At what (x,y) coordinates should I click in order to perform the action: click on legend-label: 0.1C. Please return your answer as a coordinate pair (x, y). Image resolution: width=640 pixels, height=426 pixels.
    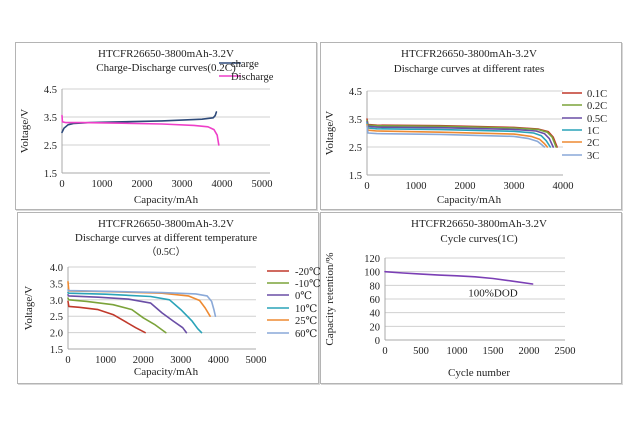
    Looking at the image, I should click on (597, 94).